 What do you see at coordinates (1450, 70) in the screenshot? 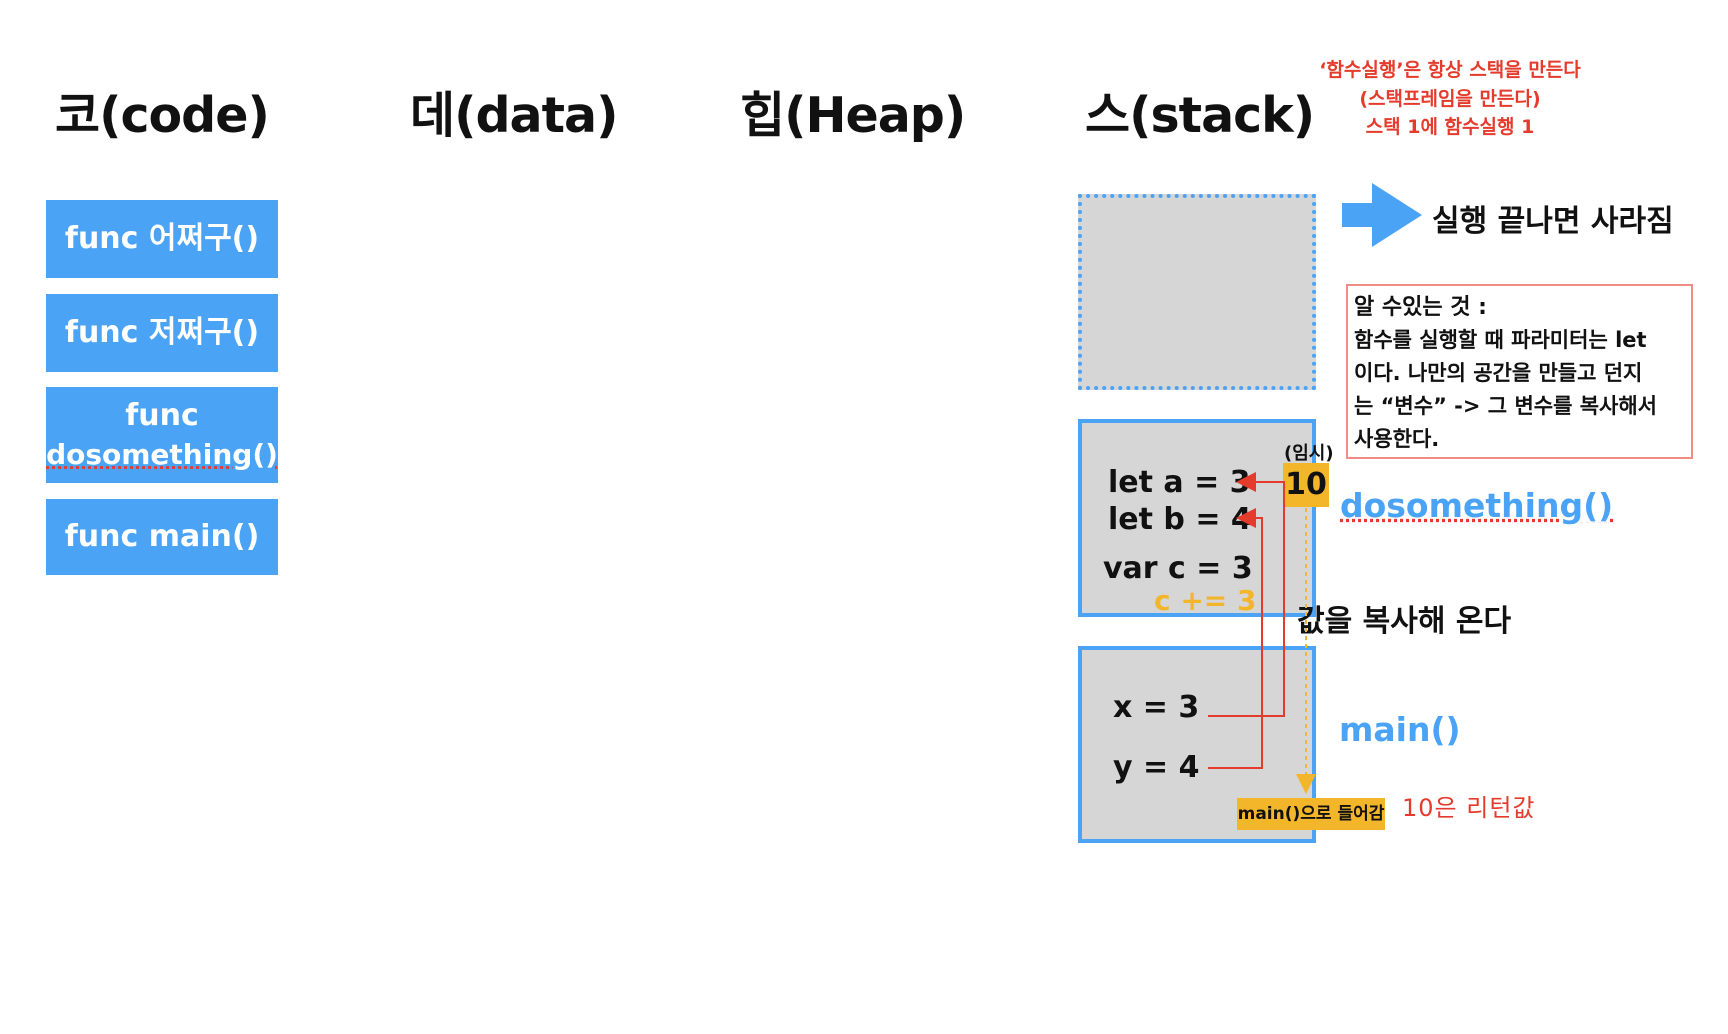
I see `stack-note-line1: ‘함수실행’은 항상 스택을 만든다` at bounding box center [1450, 70].